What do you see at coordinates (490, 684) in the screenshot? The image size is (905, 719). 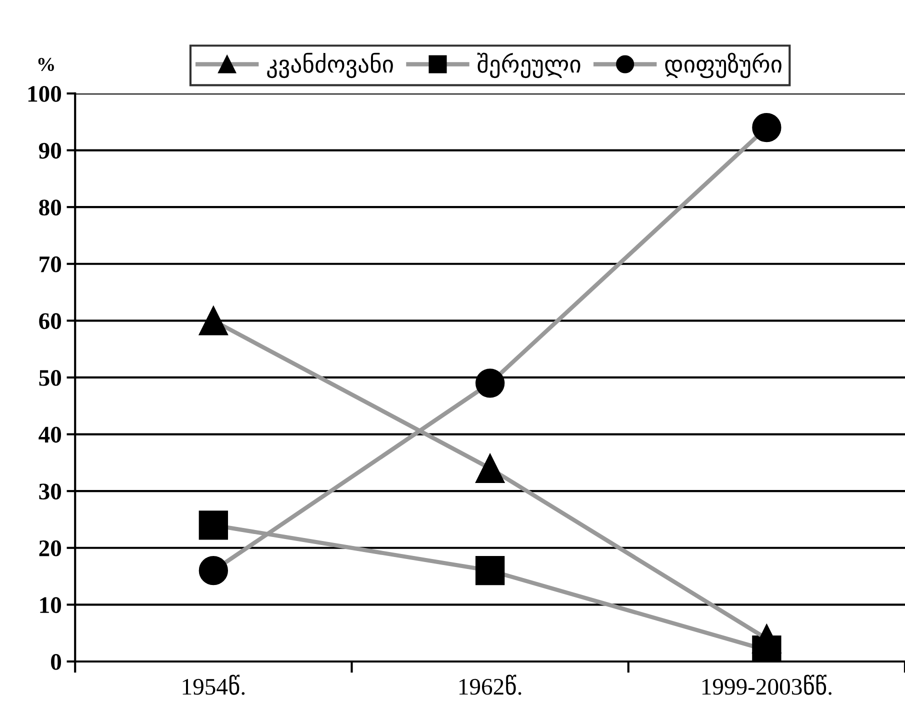 I see `x-tick-label: 1962წ.` at bounding box center [490, 684].